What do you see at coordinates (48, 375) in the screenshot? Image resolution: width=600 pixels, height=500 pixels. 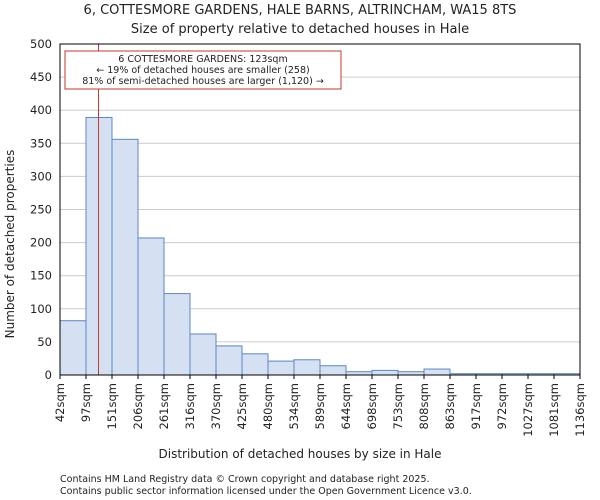 I see `y-tick-label: 0` at bounding box center [48, 375].